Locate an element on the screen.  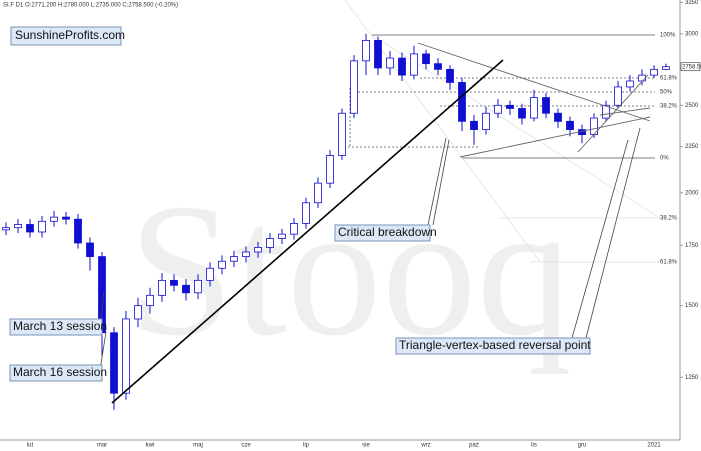
x-tick-label: lip is located at coordinates (306, 446).